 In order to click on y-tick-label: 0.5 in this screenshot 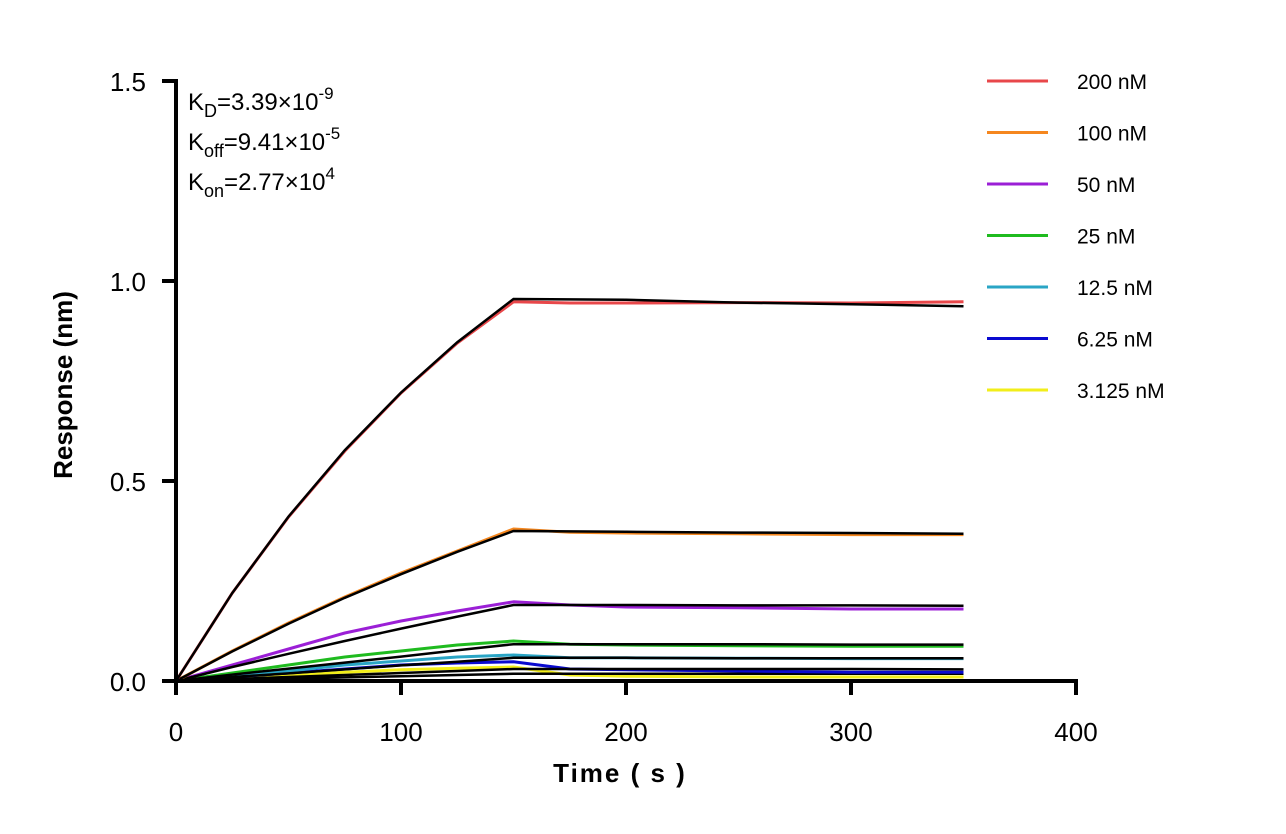, I will do `click(128, 482)`.